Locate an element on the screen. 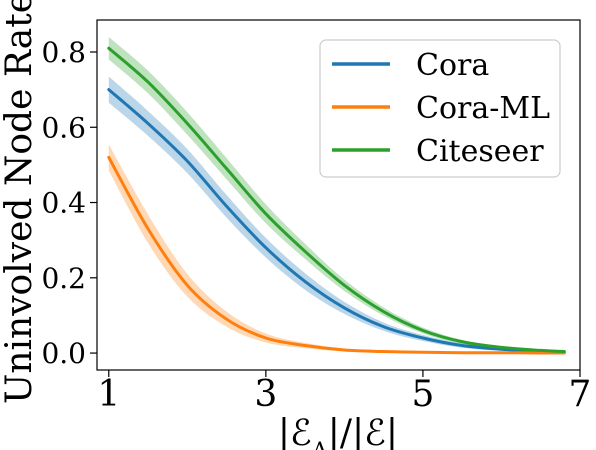  y-tick-label: 0.8 is located at coordinates (63, 52).